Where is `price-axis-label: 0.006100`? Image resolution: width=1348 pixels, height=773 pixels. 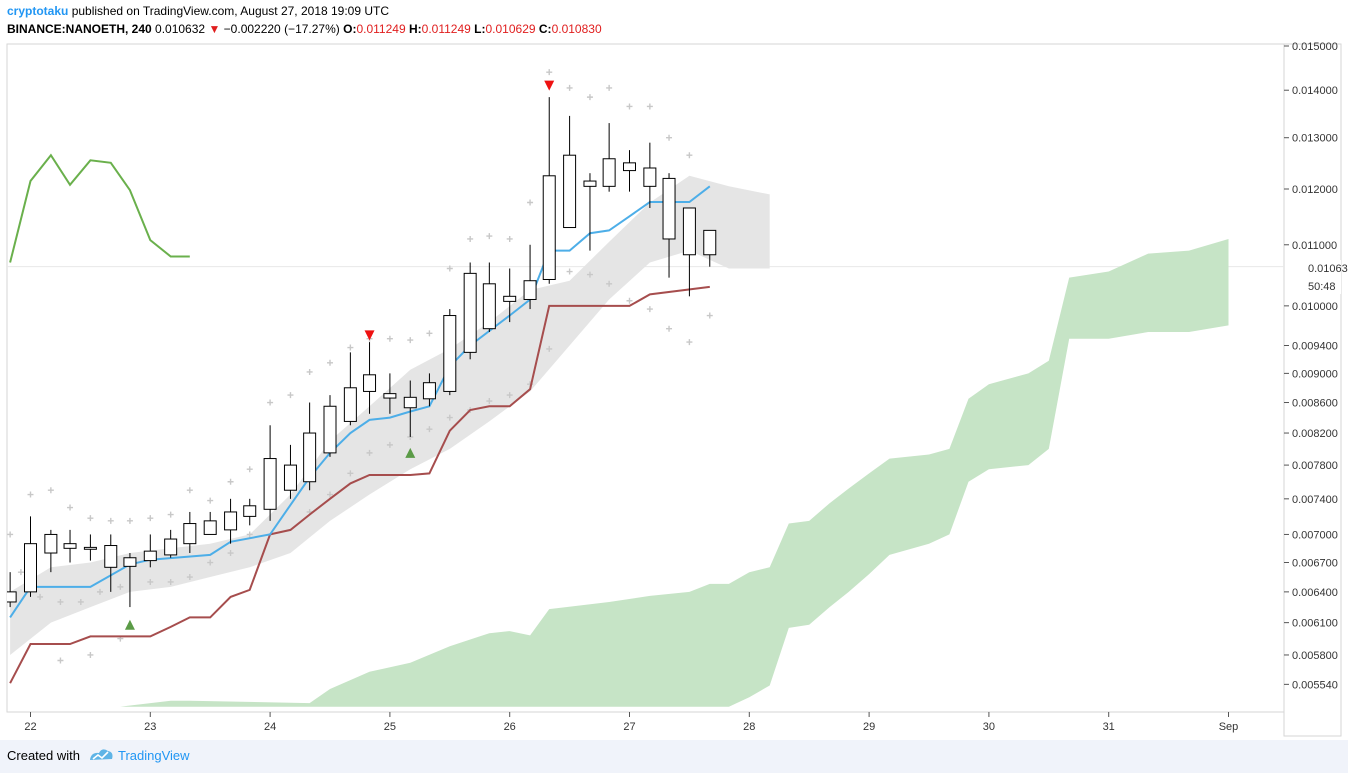 price-axis-label: 0.006100 is located at coordinates (1315, 624).